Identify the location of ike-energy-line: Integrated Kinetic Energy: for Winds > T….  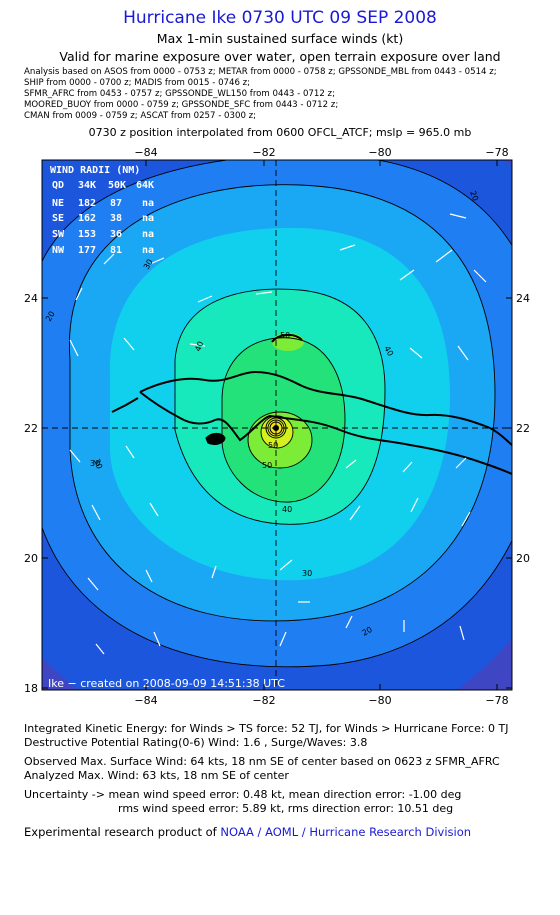
(266, 728).